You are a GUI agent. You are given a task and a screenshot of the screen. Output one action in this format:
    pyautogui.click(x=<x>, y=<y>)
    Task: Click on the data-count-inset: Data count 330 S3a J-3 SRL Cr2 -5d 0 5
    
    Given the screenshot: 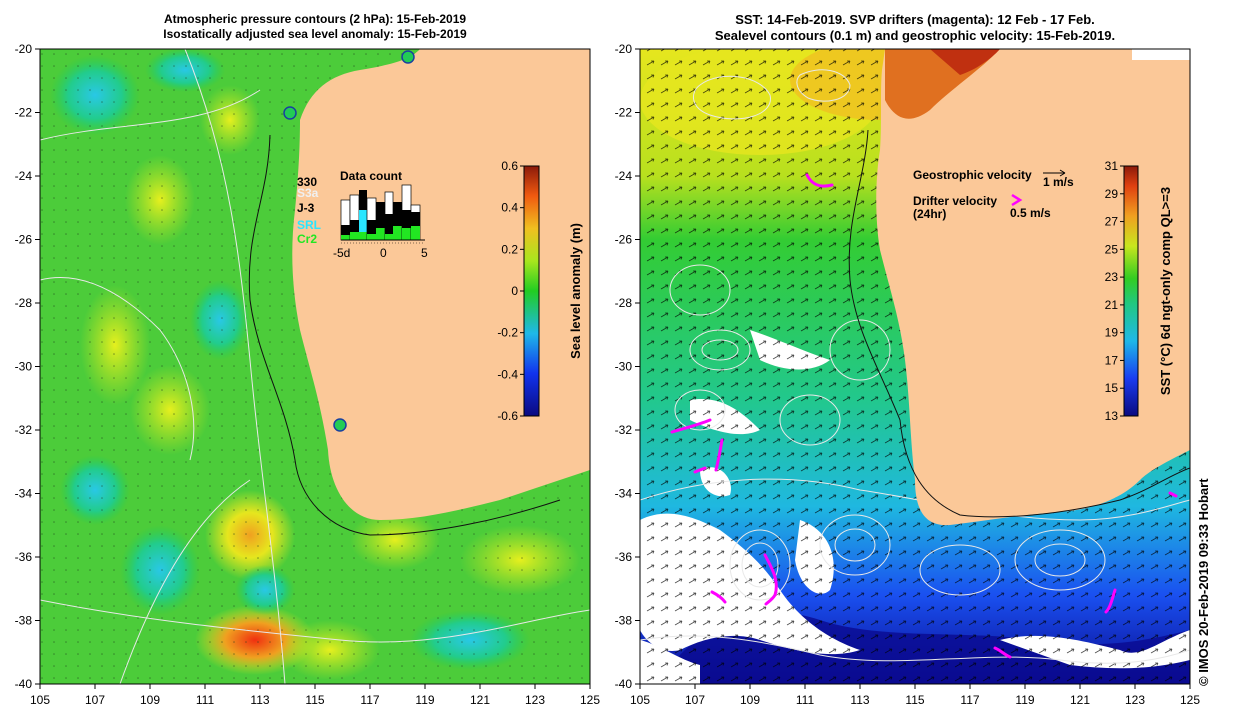 What is the action you would take?
    pyautogui.click(x=362, y=214)
    